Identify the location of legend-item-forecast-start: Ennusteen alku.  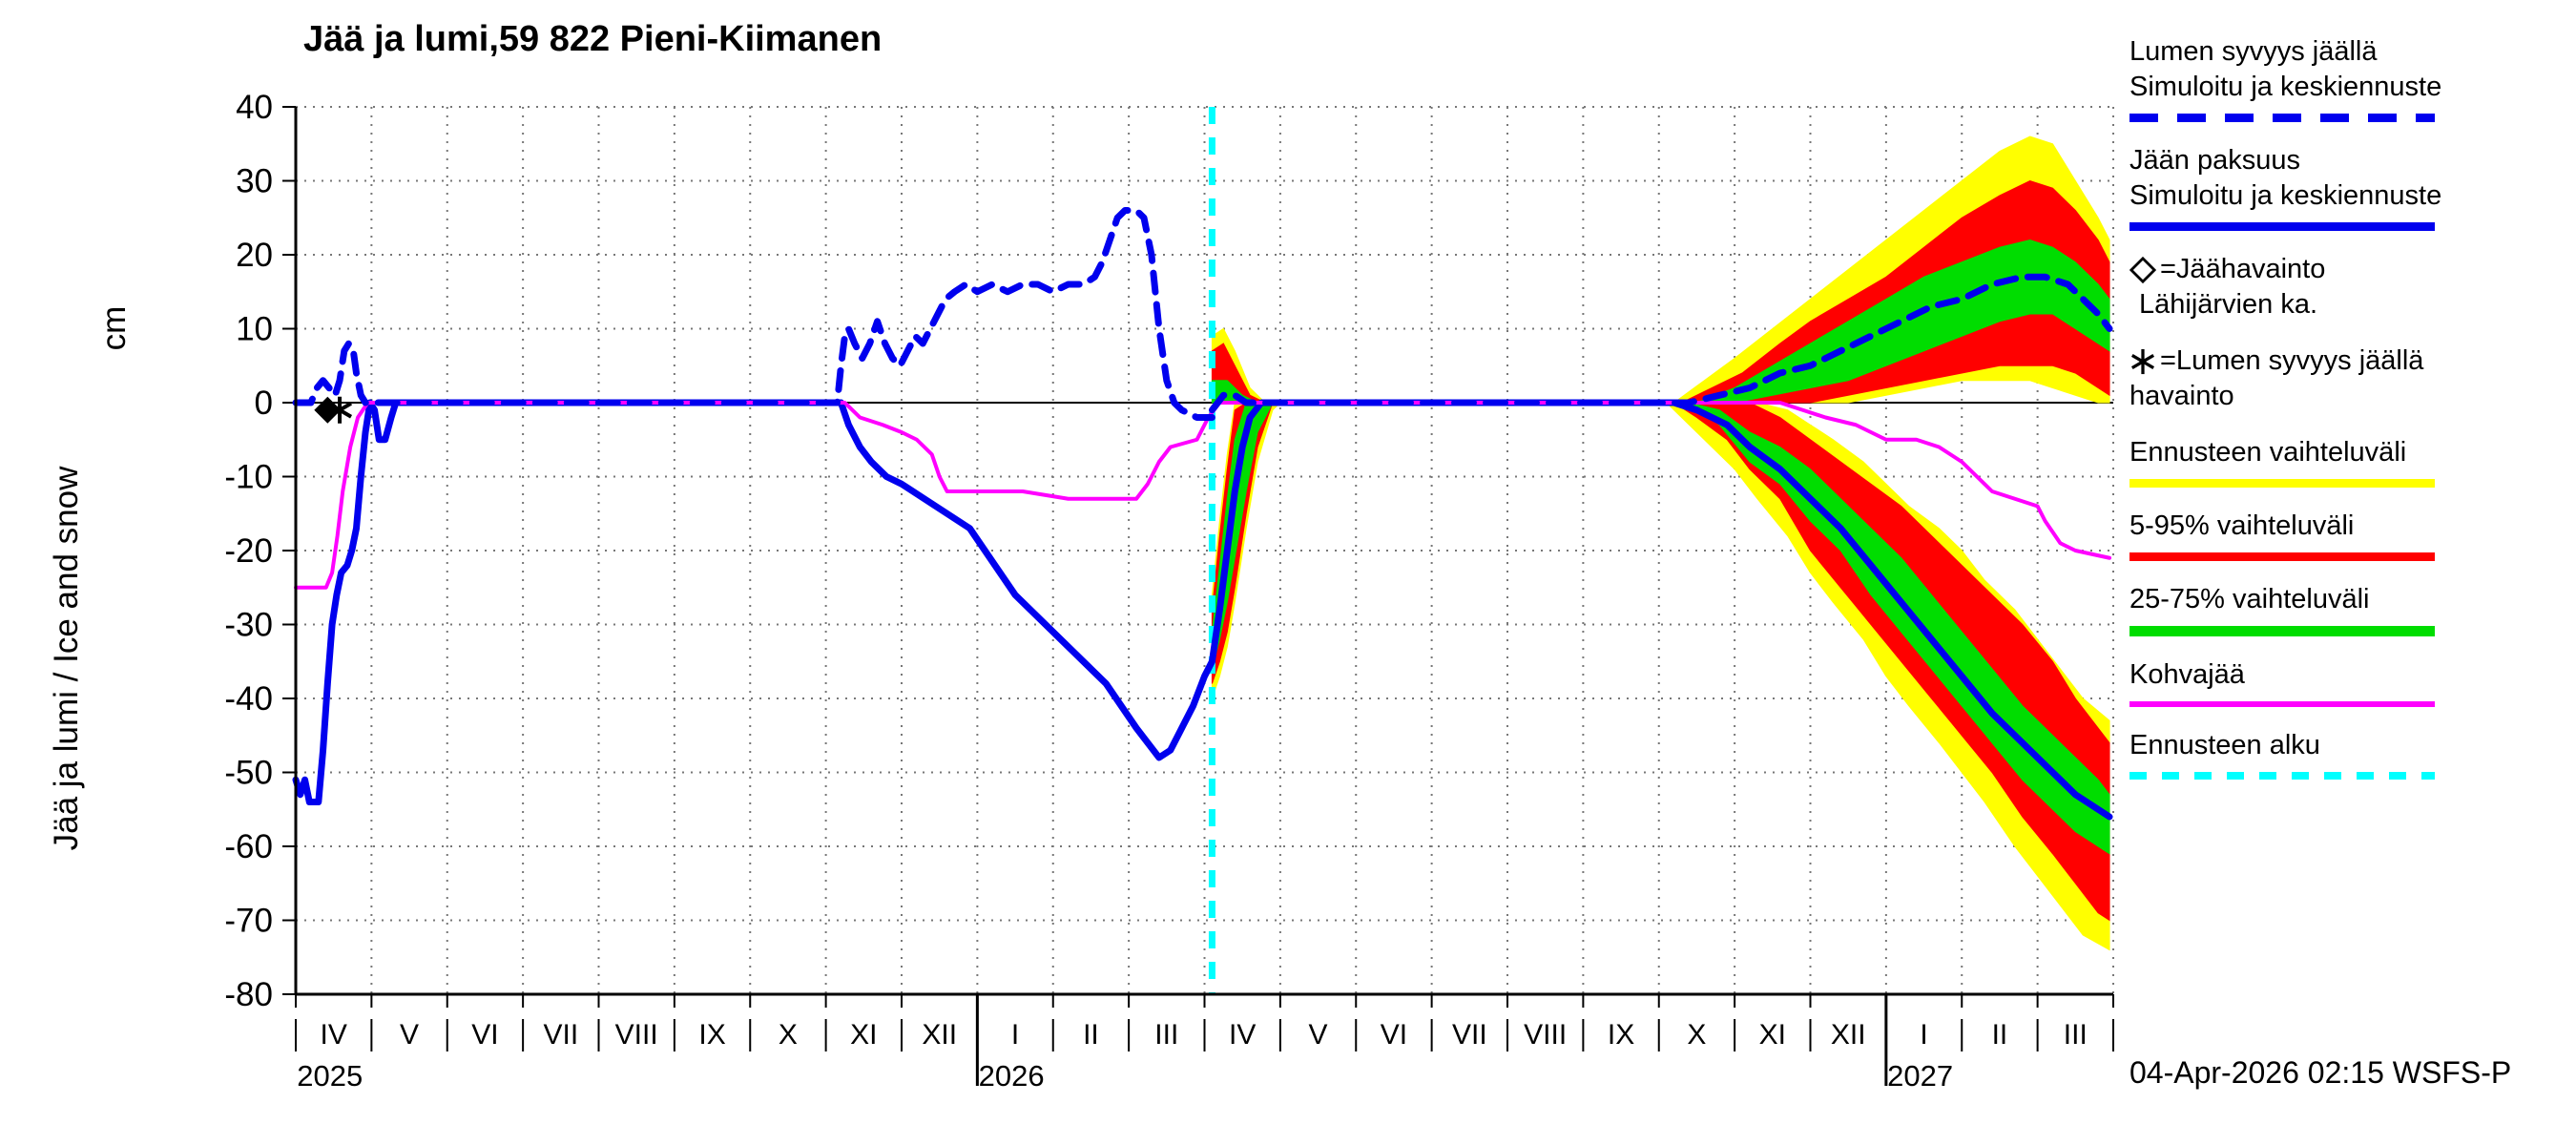
(2349, 754).